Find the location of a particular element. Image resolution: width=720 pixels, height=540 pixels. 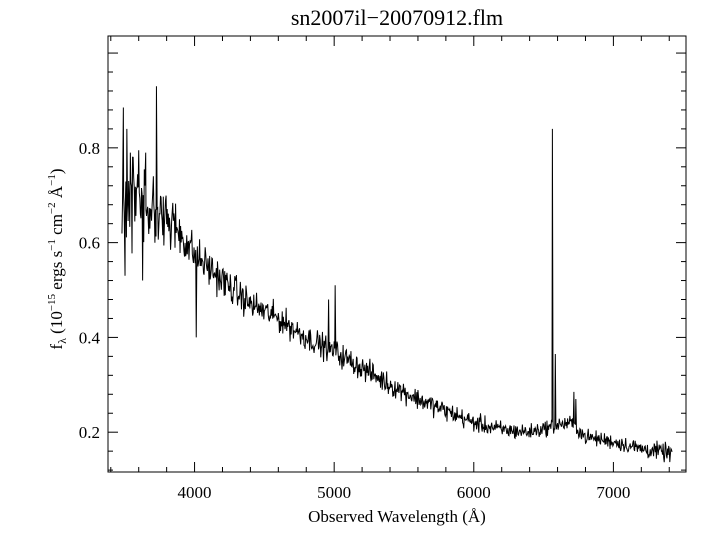

y-axis-label-suffix: ) is located at coordinates (56, 171).